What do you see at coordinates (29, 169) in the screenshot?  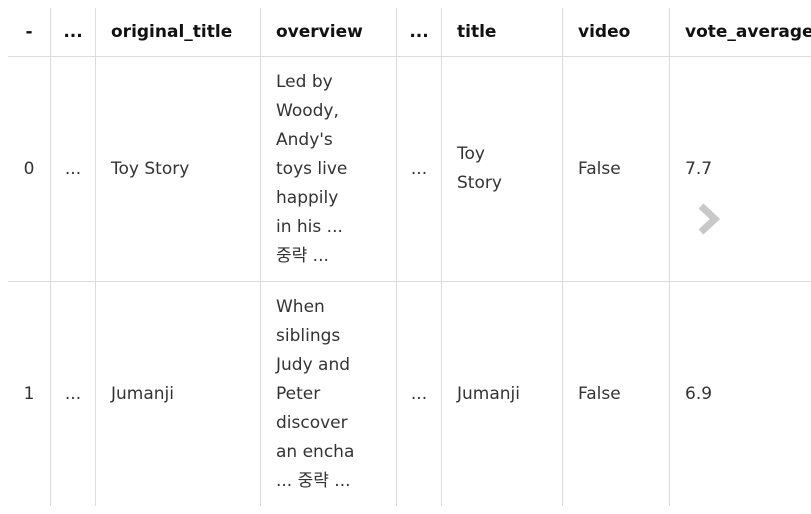 I see `cell-index: 0` at bounding box center [29, 169].